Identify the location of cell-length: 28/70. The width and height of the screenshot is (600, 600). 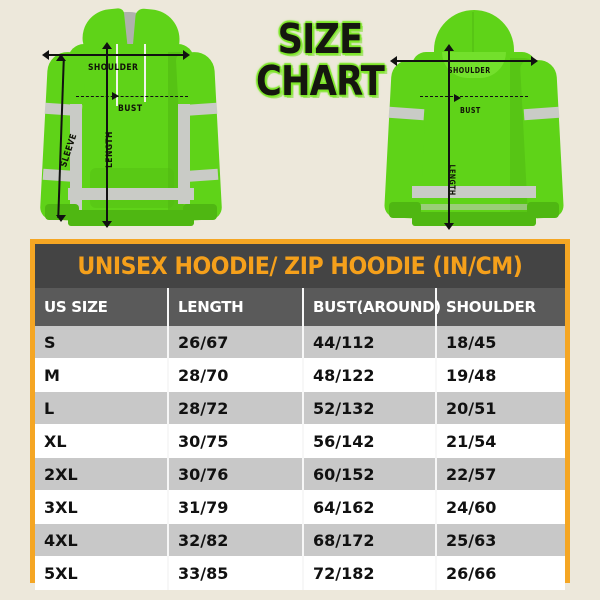
(236, 375).